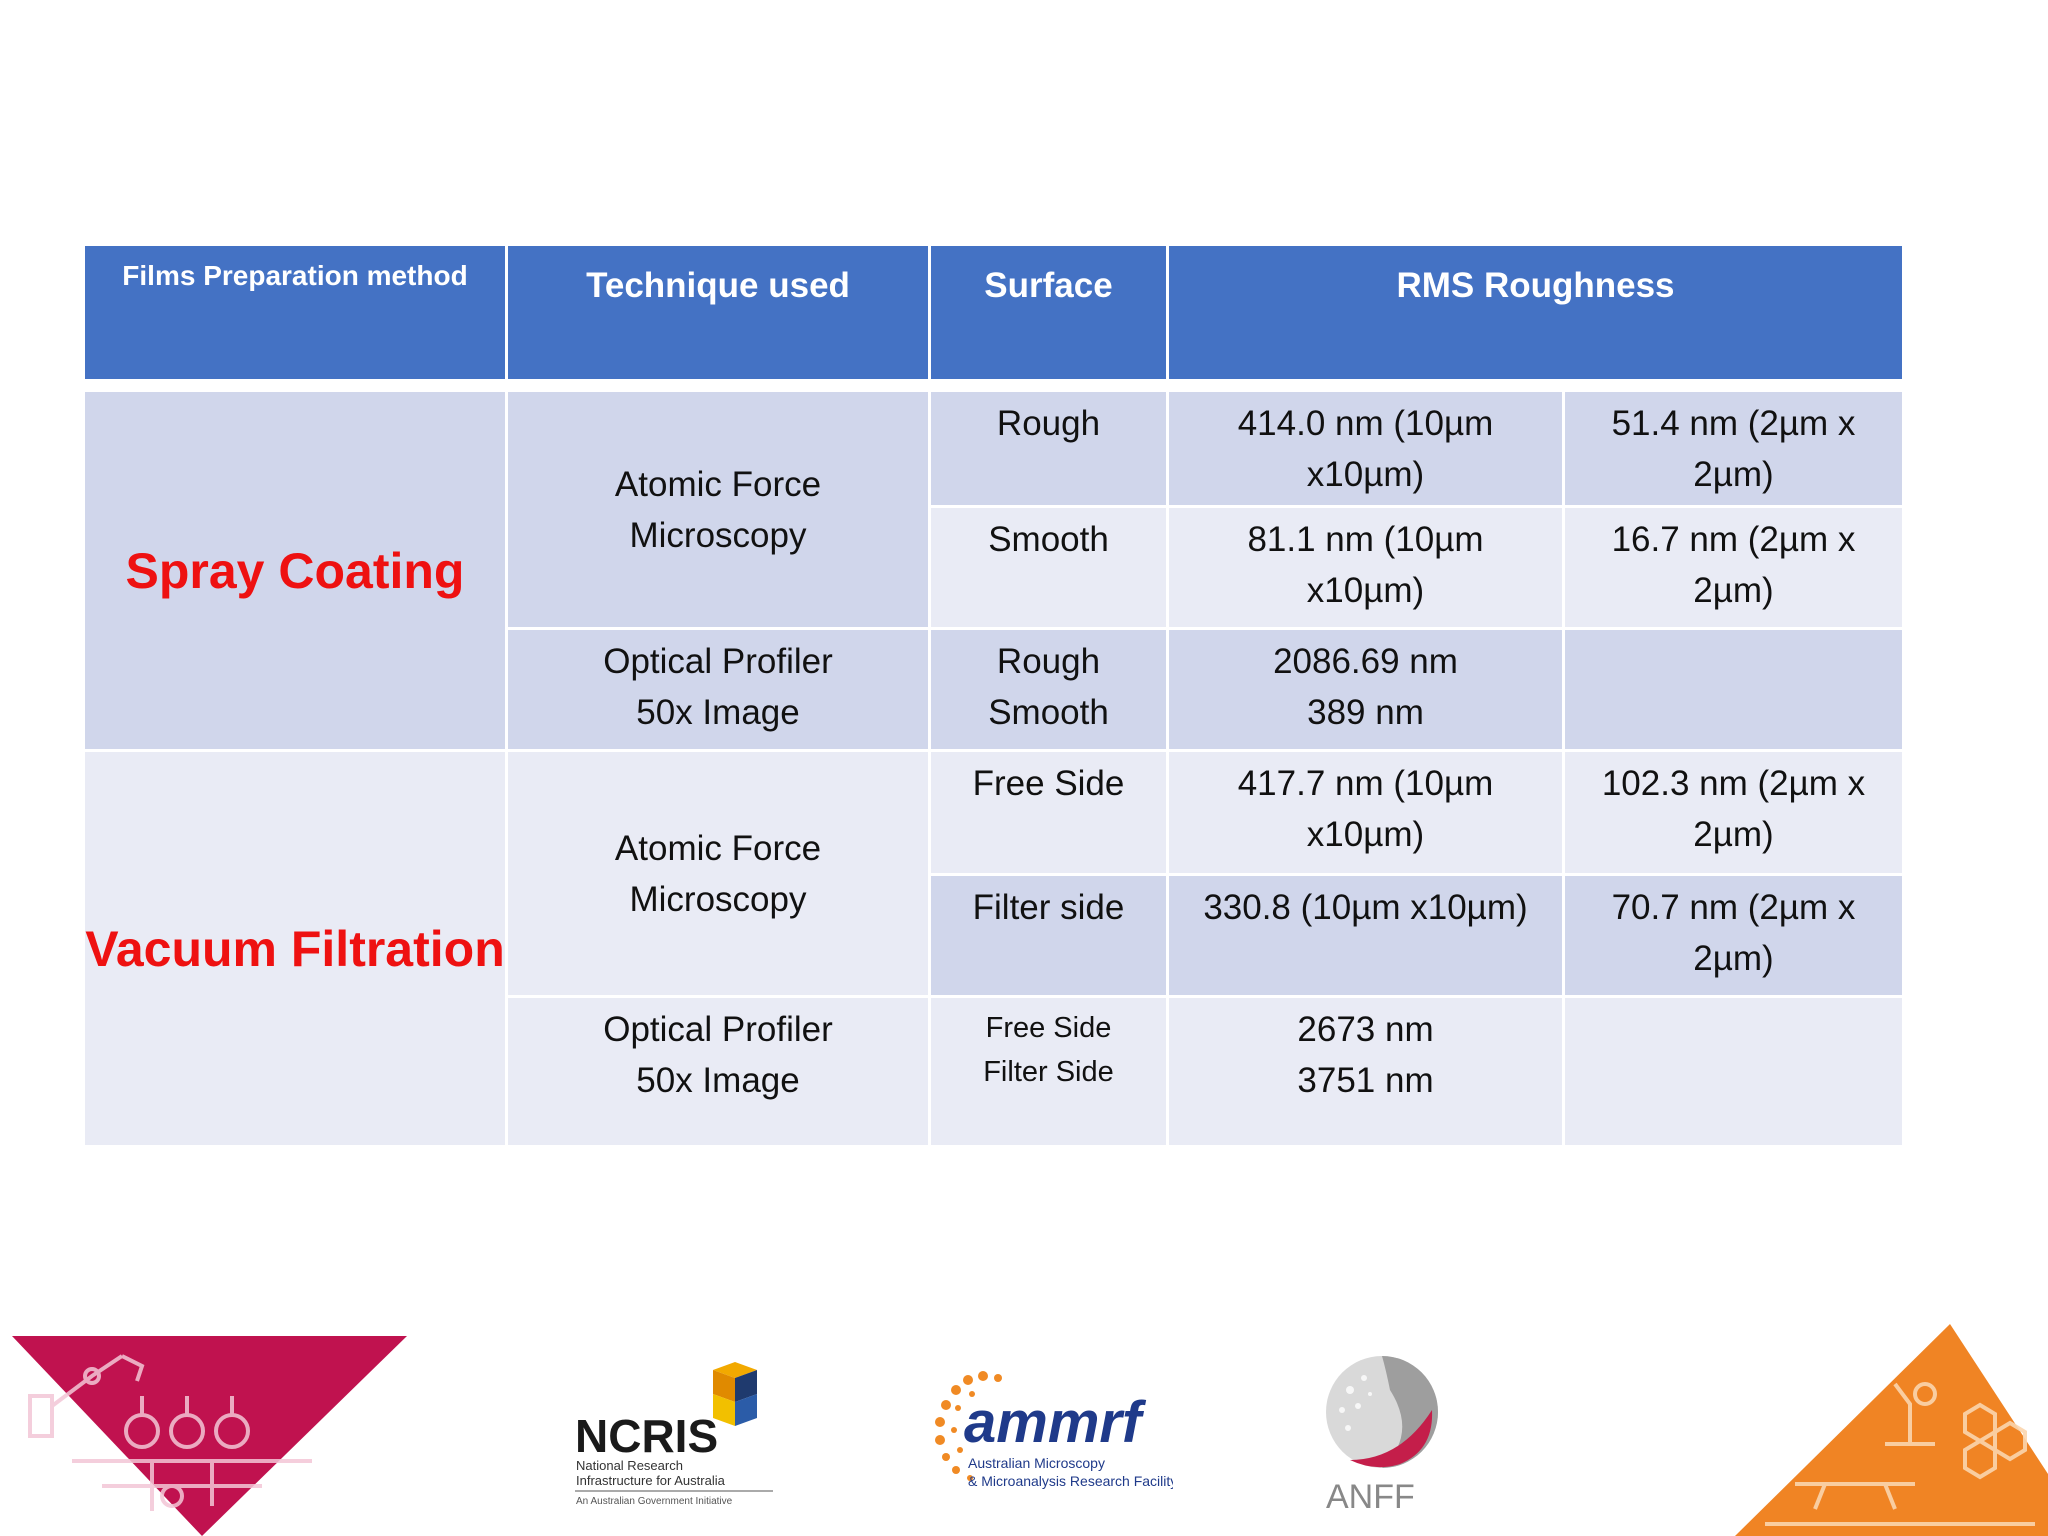  Describe the element at coordinates (1535, 312) in the screenshot. I see `header-rms: RMS Roughness` at that location.